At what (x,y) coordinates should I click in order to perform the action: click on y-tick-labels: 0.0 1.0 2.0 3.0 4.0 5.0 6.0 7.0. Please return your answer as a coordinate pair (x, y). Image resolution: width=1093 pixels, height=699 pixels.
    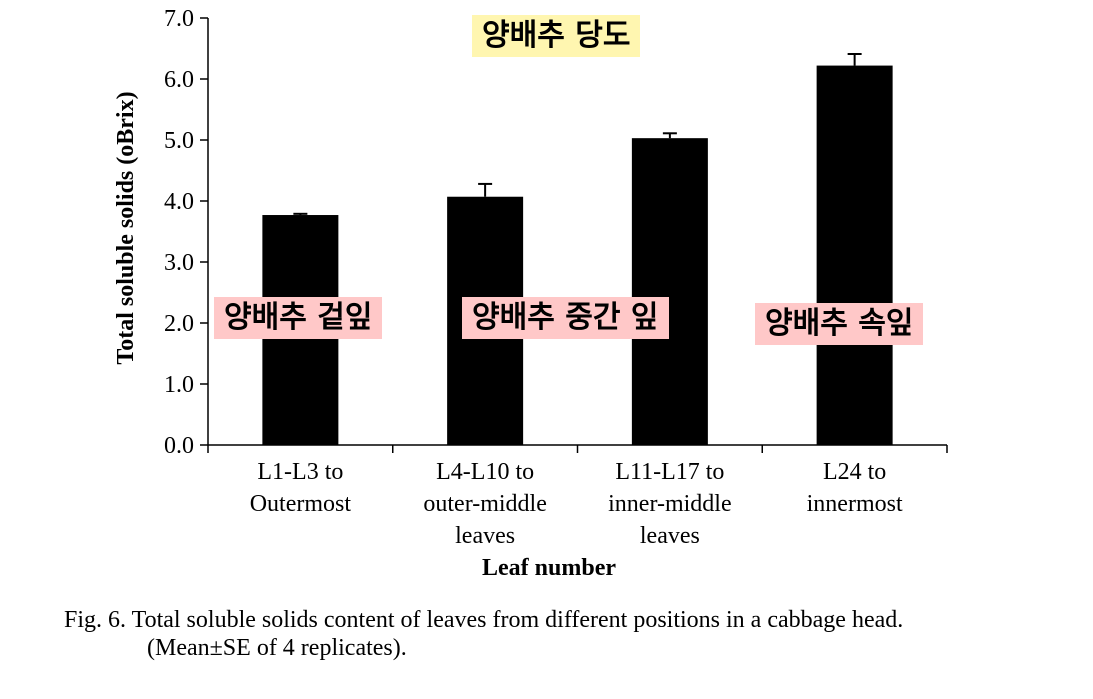
    Looking at the image, I should click on (179, 232).